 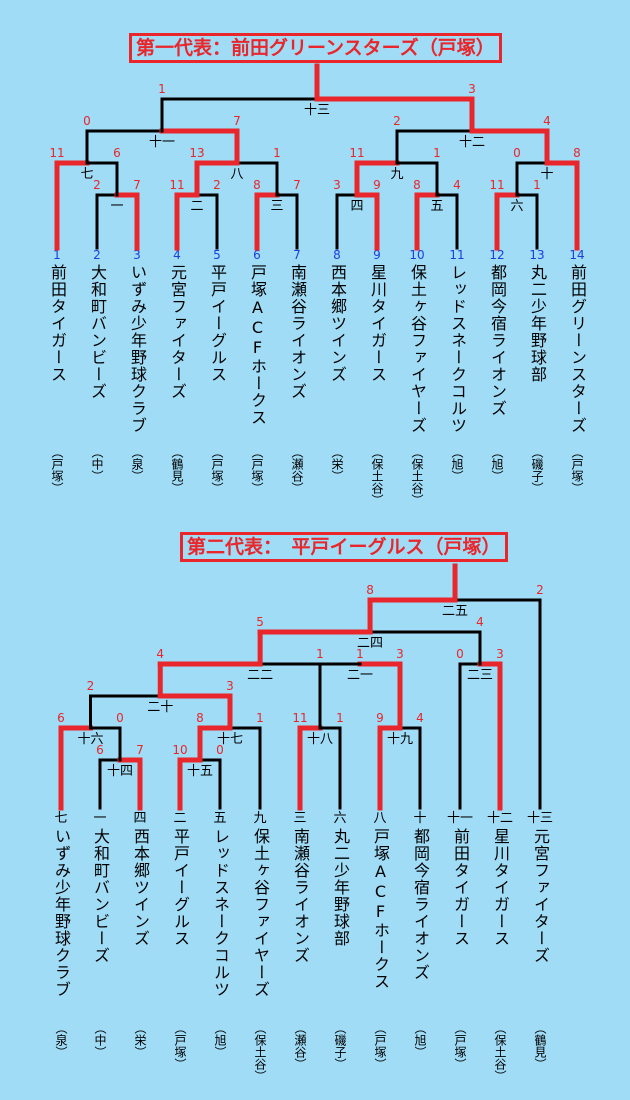 I want to click on team-number: 一, so click(x=99, y=818).